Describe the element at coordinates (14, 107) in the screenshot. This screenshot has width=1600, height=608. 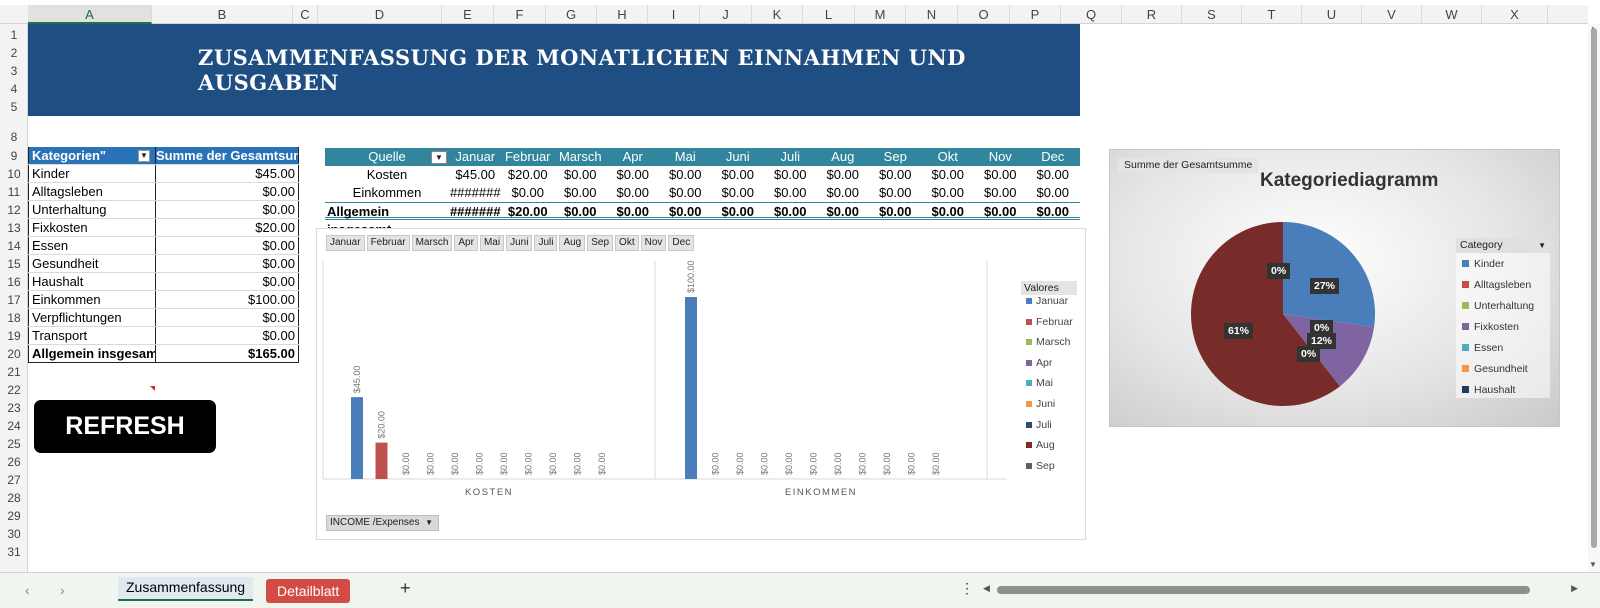
I see `row-header-5: 5` at that location.